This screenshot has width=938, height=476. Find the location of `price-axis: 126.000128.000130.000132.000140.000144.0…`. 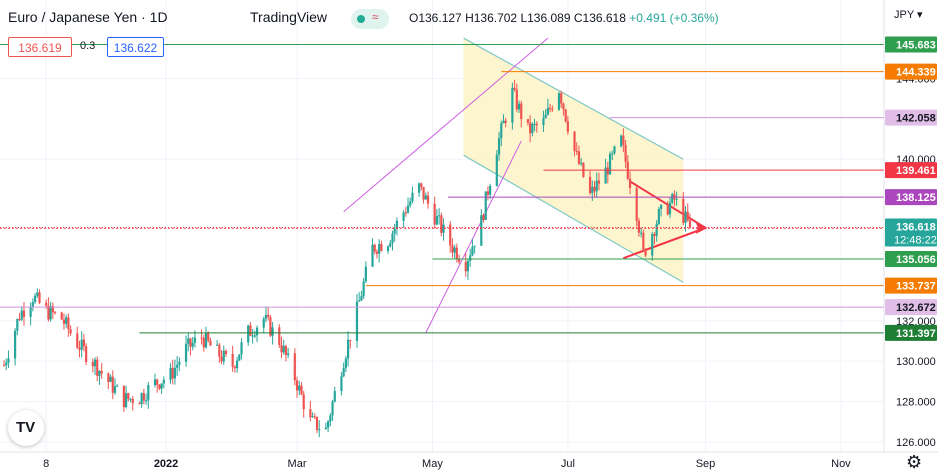

price-axis: 126.000128.000130.000132.000140.000144.0… is located at coordinates (910, 238).